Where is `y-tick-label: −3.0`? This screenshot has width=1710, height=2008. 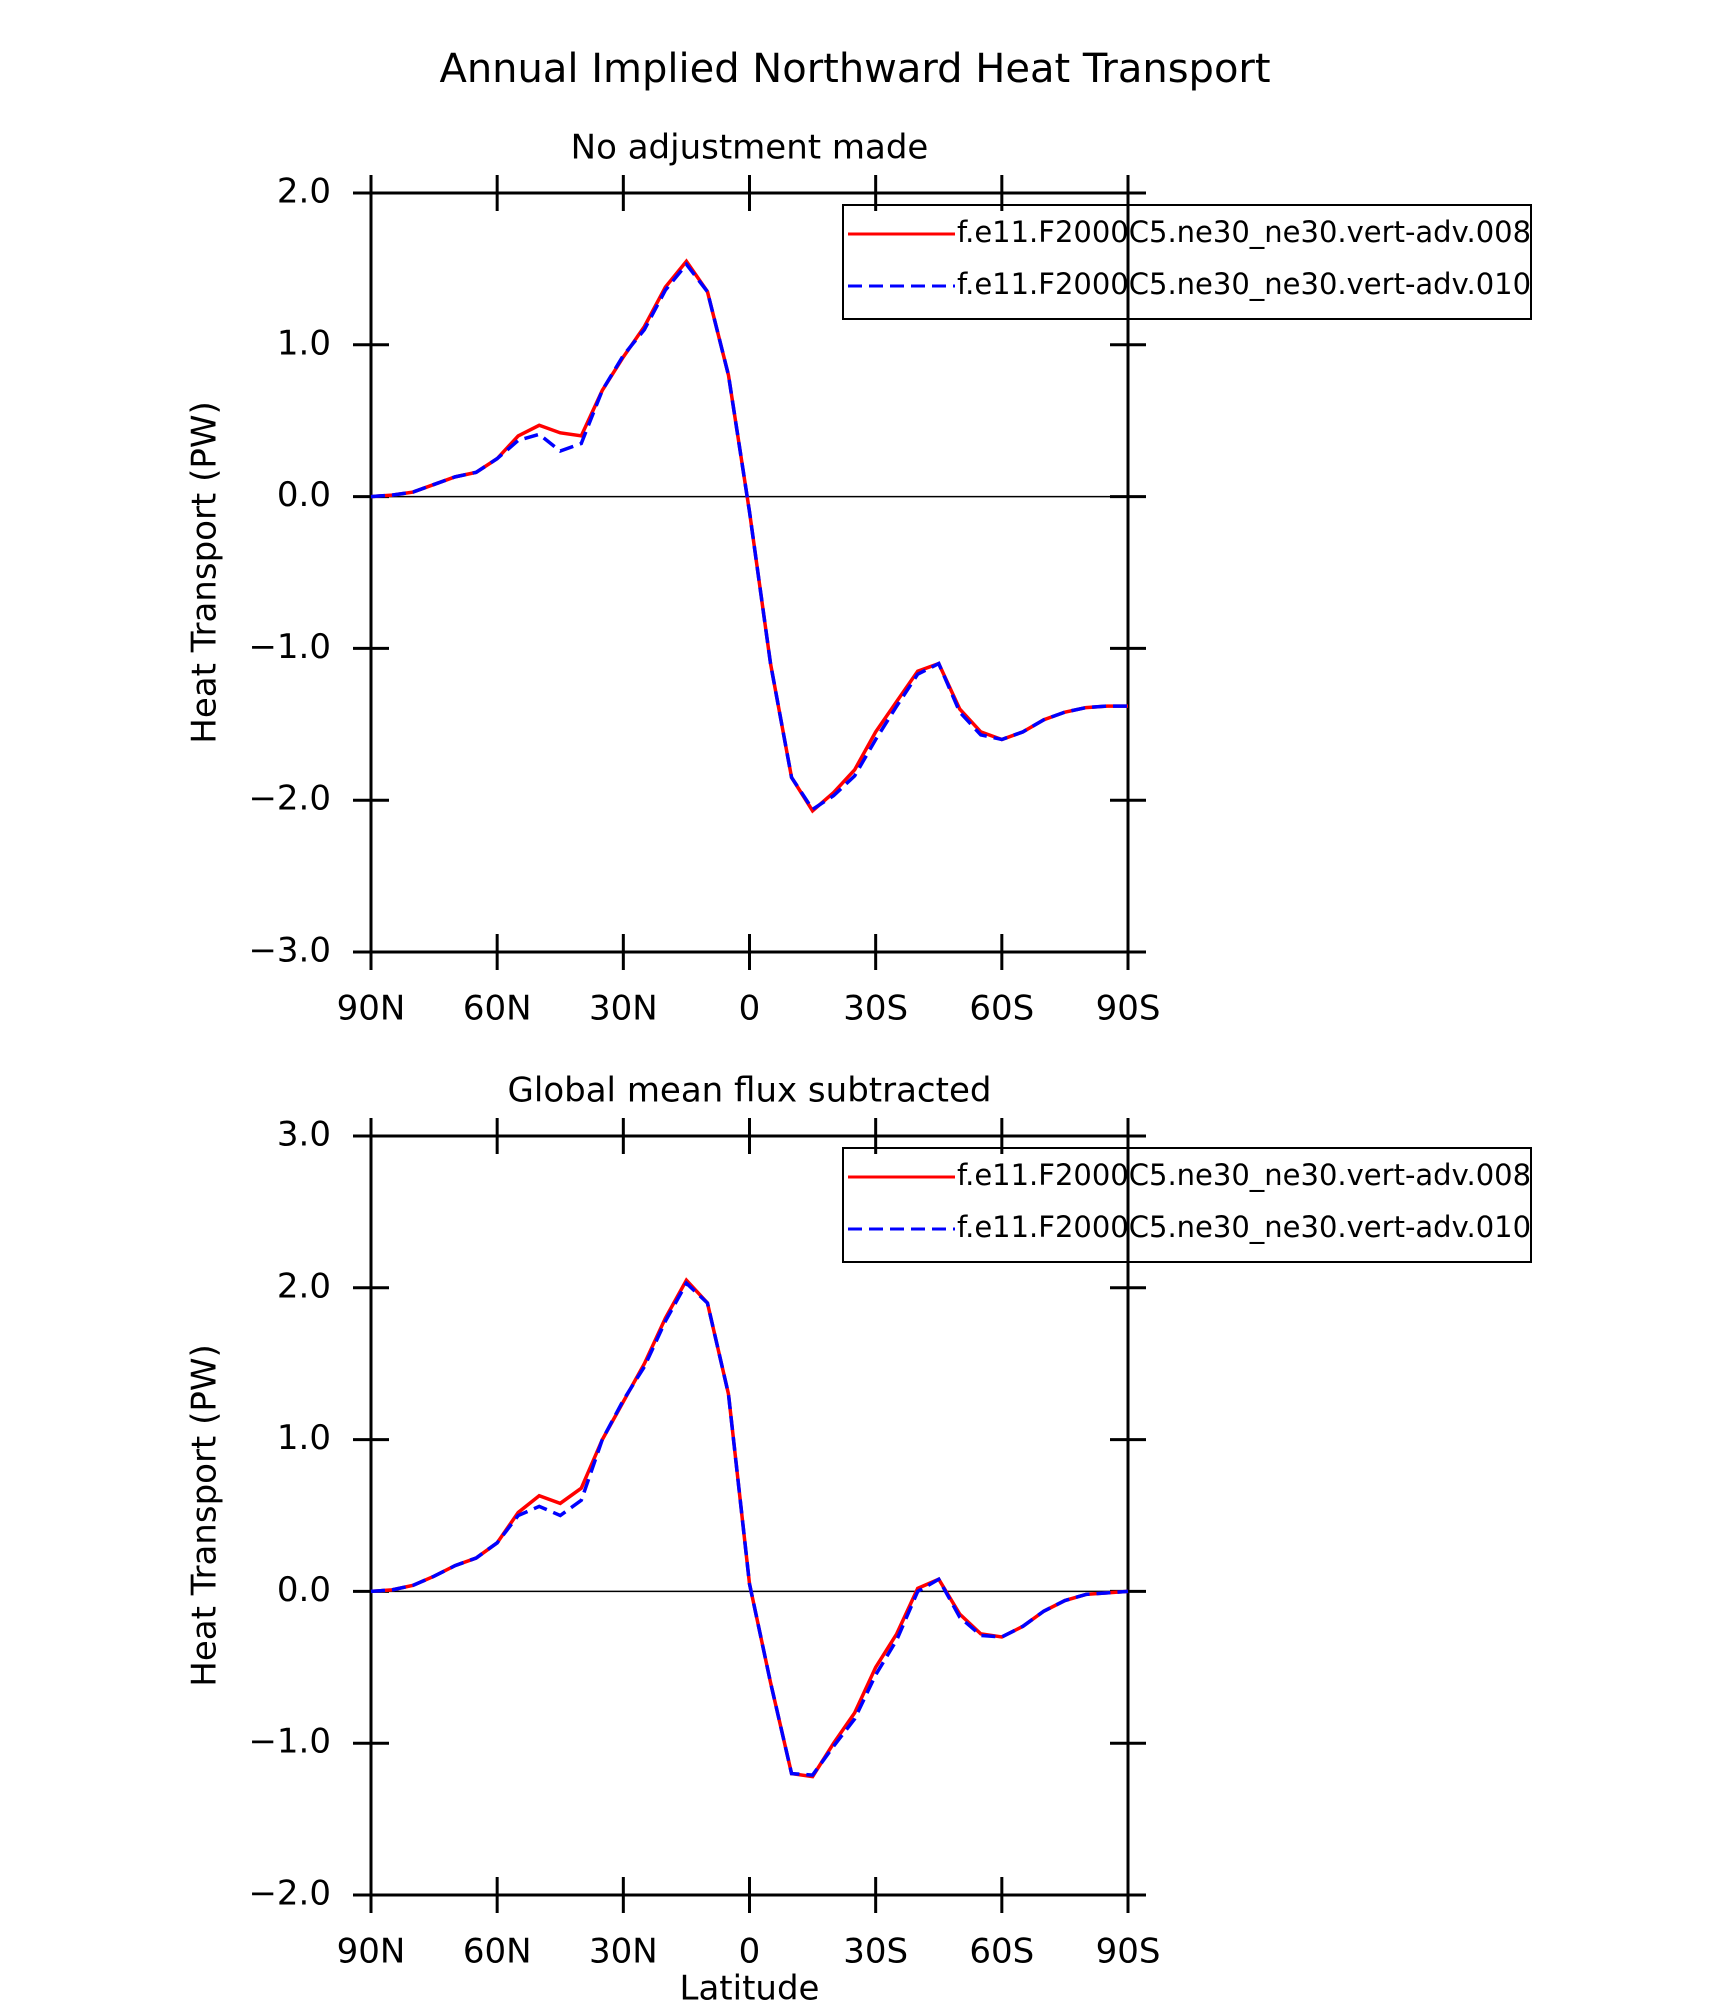
y-tick-label: −3.0 is located at coordinates (289, 951).